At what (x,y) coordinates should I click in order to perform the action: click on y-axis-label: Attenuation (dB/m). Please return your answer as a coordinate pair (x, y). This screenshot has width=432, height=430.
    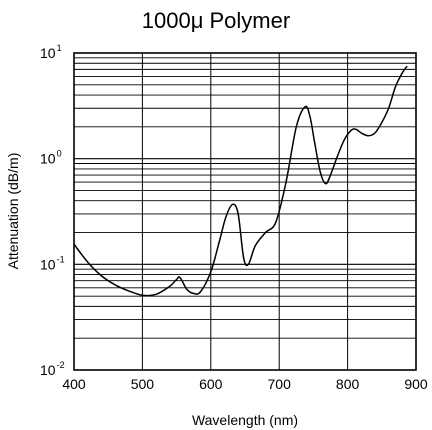
    Looking at the image, I should click on (13, 211).